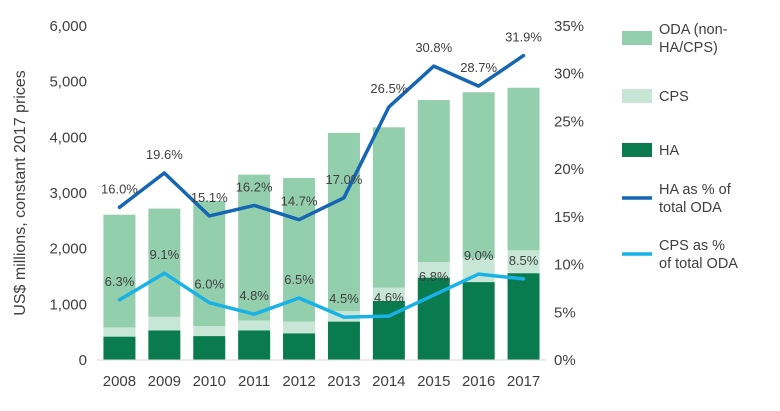 Image resolution: width=780 pixels, height=411 pixels. What do you see at coordinates (343, 381) in the screenshot?
I see `x-tick-label: 2013` at bounding box center [343, 381].